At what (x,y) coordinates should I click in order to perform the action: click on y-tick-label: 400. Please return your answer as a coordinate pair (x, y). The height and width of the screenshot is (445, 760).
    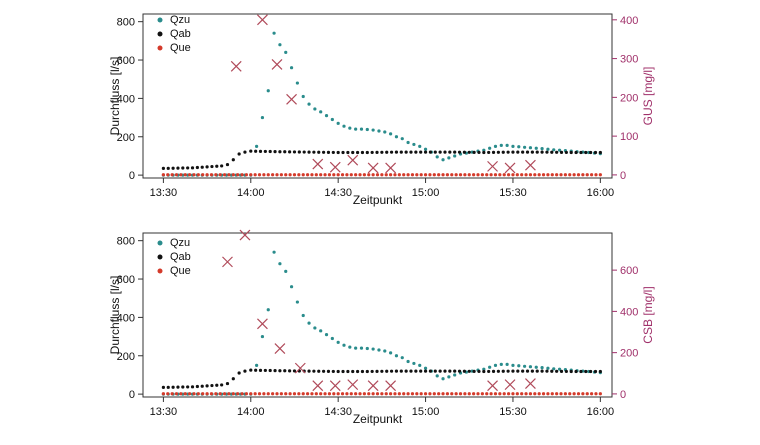
    Looking at the image, I should click on (126, 99).